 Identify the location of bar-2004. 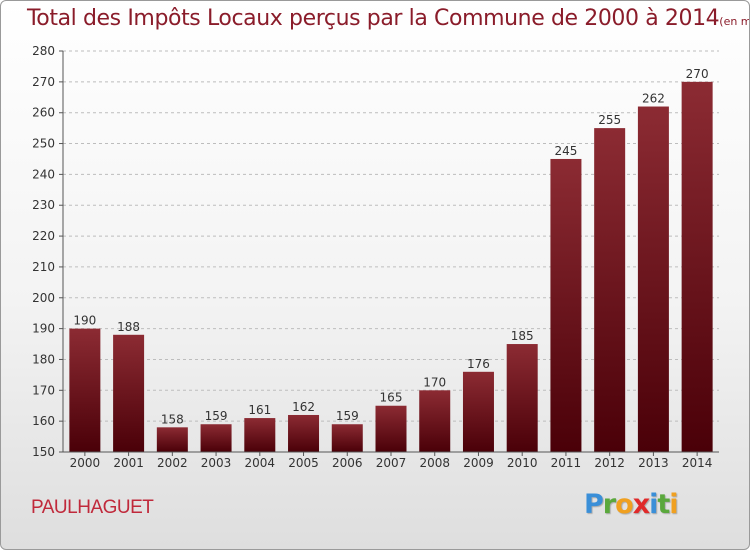
(260, 435).